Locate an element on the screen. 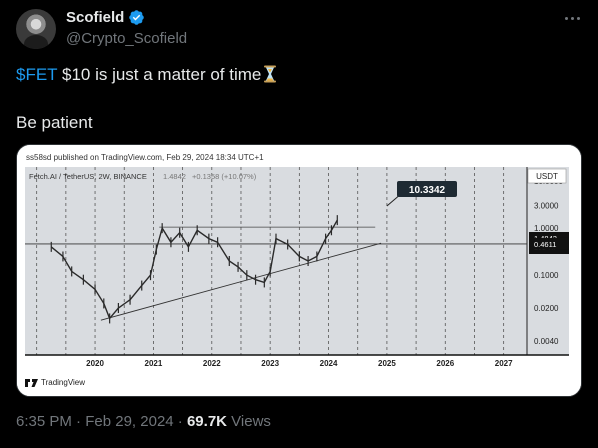 Image resolution: width=598 pixels, height=448 pixels. ohlc-value: 1.4842 is located at coordinates (174, 176).